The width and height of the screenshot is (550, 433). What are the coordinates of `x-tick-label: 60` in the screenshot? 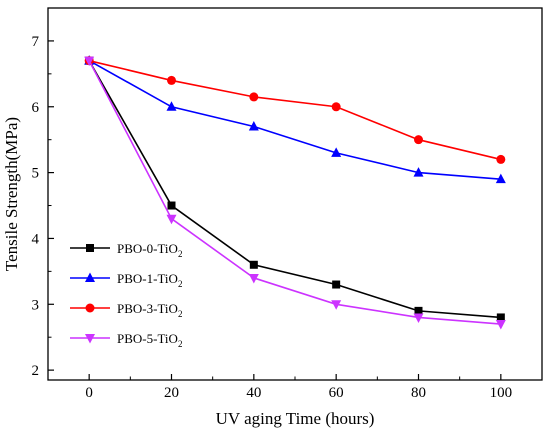 It's located at (336, 393).